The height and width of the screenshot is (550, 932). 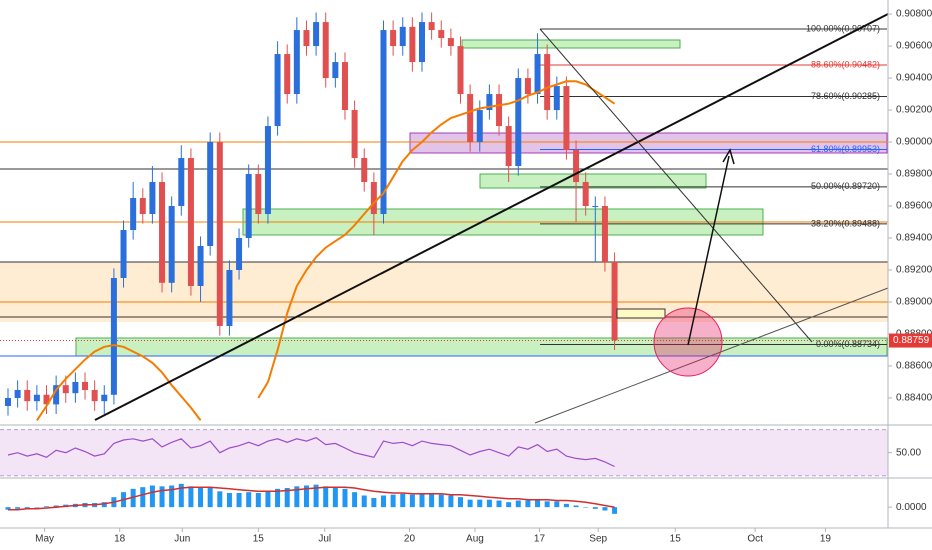 What do you see at coordinates (845, 223) in the screenshot?
I see `fib-label: 38.20%(0.89488)` at bounding box center [845, 223].